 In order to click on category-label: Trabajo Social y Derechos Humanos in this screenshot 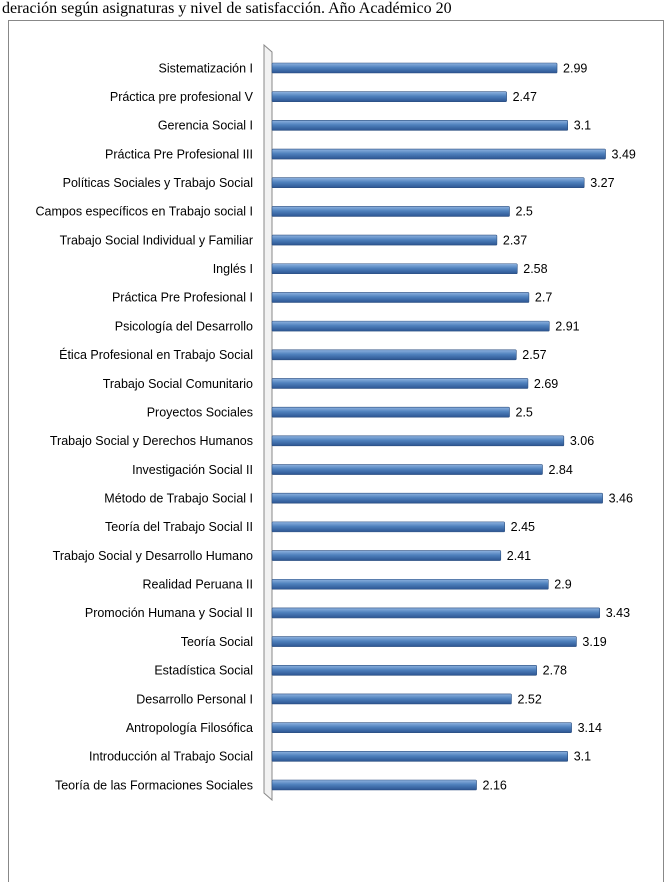, I will do `click(151, 441)`.